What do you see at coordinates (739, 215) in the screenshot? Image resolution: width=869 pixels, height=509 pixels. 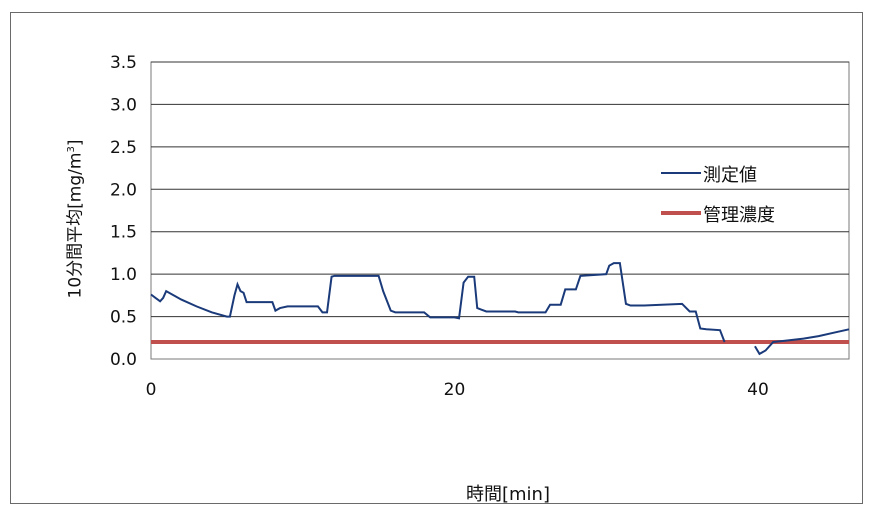 I see `legend-label-control-concentration: 管理濃度` at bounding box center [739, 215].